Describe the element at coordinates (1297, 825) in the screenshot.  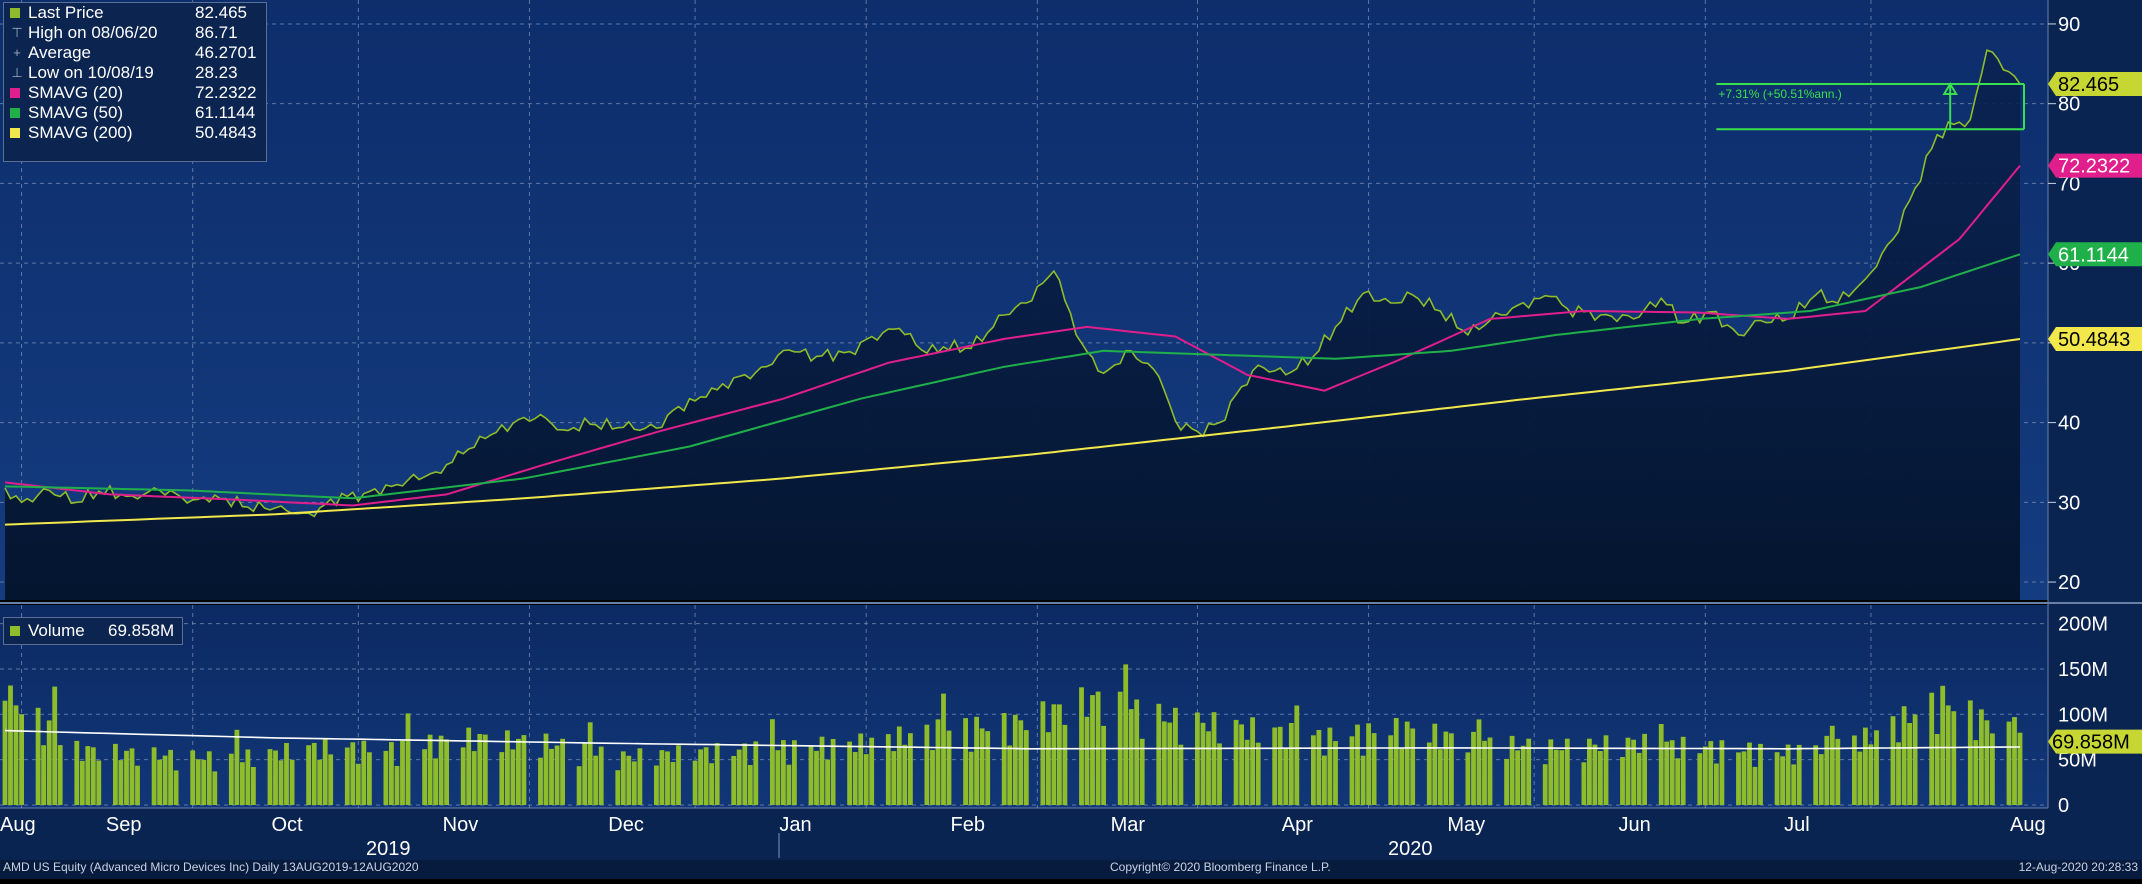
I see `month-label-8: Apr` at that location.